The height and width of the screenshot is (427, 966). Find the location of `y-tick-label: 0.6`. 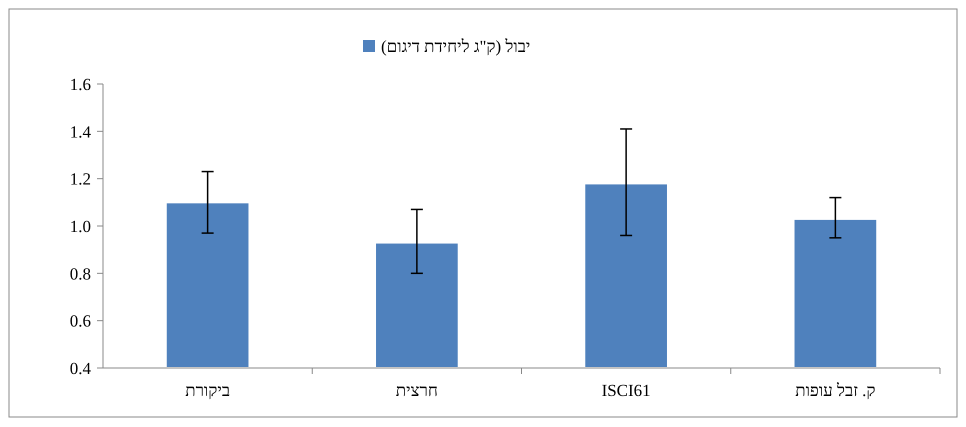

y-tick-label: 0.6 is located at coordinates (80, 321).